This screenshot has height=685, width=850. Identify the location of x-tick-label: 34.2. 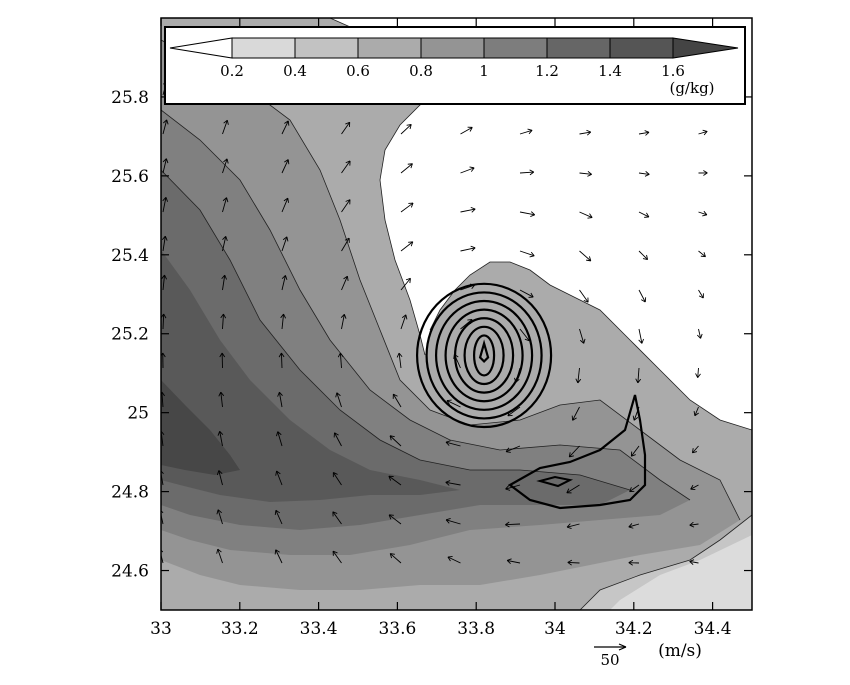
(634, 629).